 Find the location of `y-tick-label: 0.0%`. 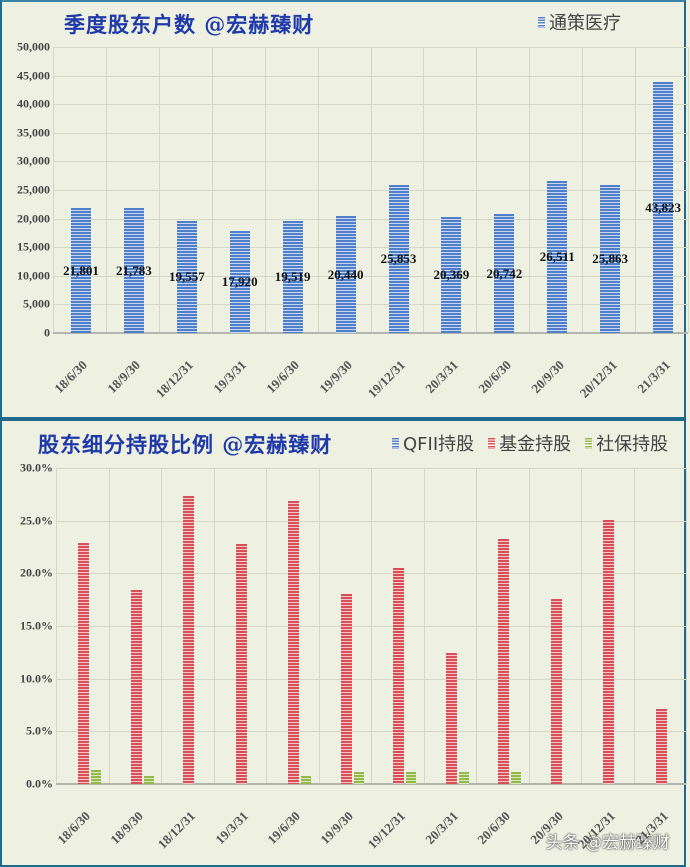

y-tick-label: 0.0% is located at coordinates (39, 783).